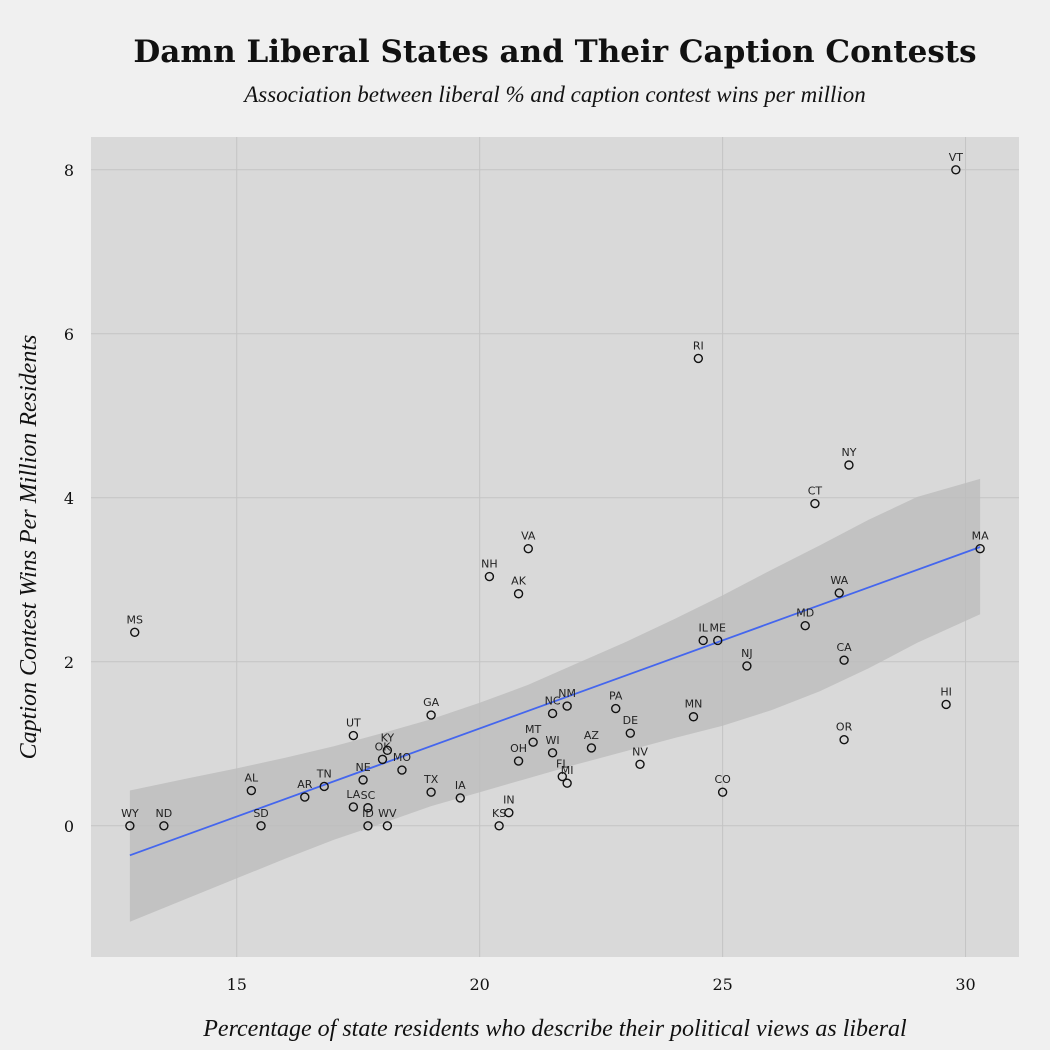 The height and width of the screenshot is (1050, 1050). Describe the element at coordinates (849, 465) in the screenshot. I see `data-point-ny` at that location.